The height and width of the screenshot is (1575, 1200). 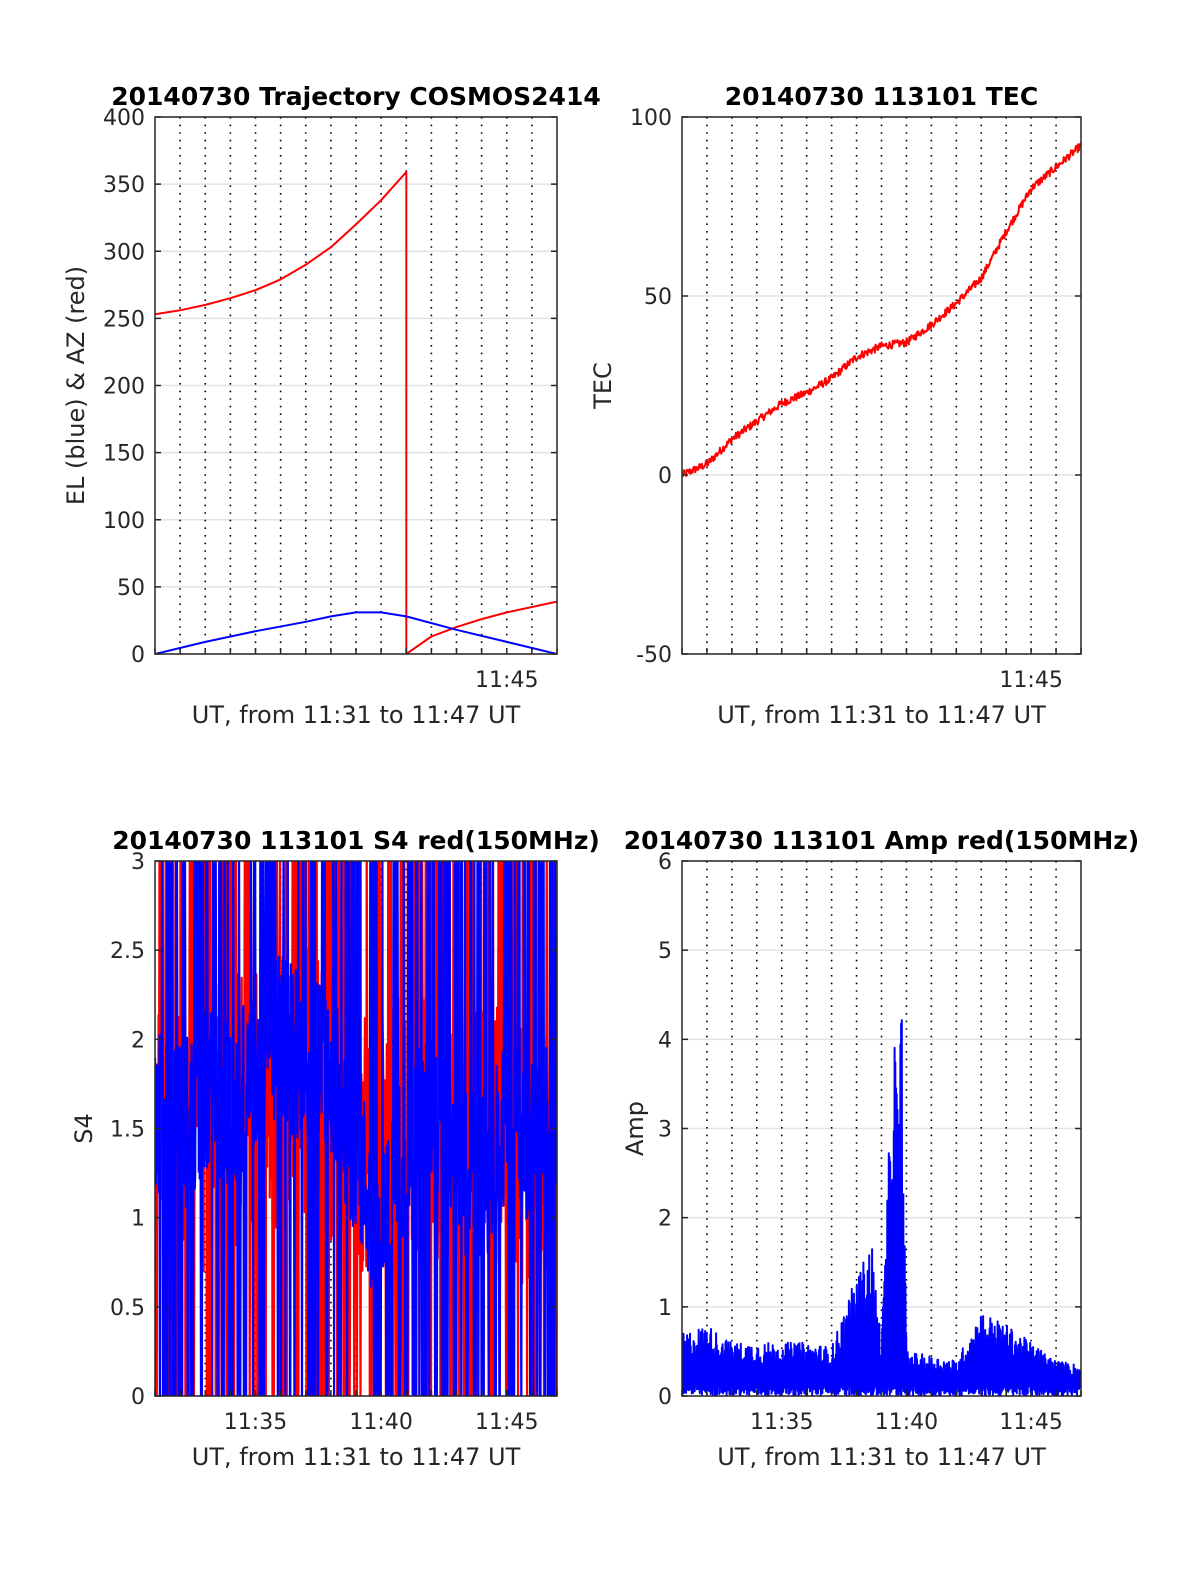 I want to click on y-tick-label: 150, so click(x=124, y=454).